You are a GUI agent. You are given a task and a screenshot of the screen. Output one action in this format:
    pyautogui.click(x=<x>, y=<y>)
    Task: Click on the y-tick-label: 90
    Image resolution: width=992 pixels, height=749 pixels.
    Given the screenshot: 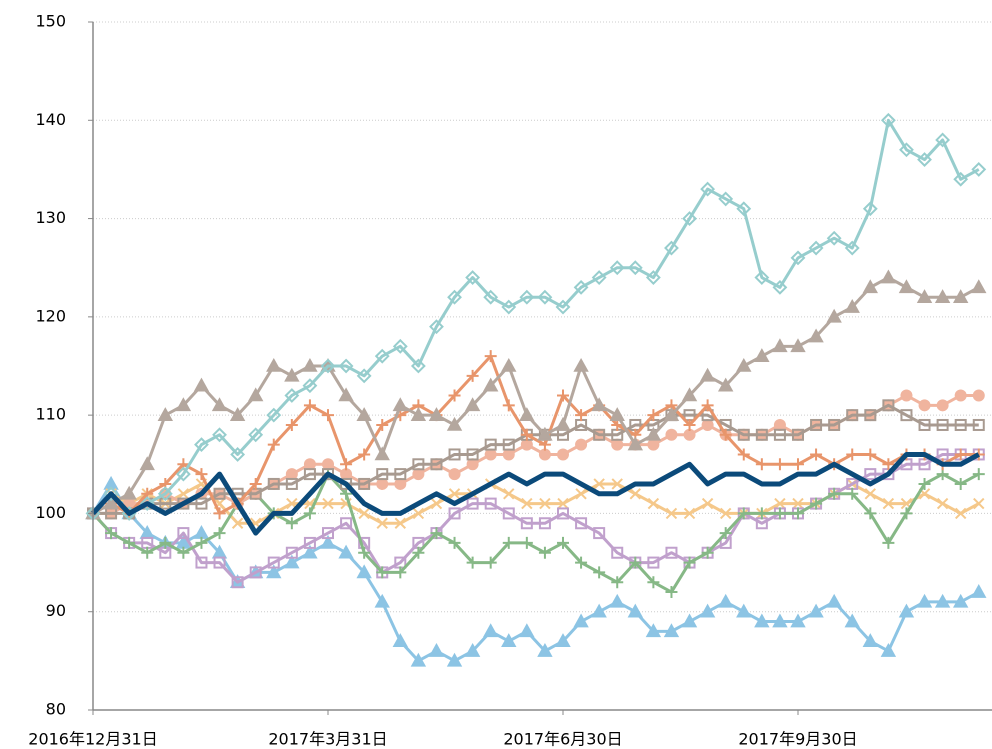 What is the action you would take?
    pyautogui.click(x=56, y=610)
    